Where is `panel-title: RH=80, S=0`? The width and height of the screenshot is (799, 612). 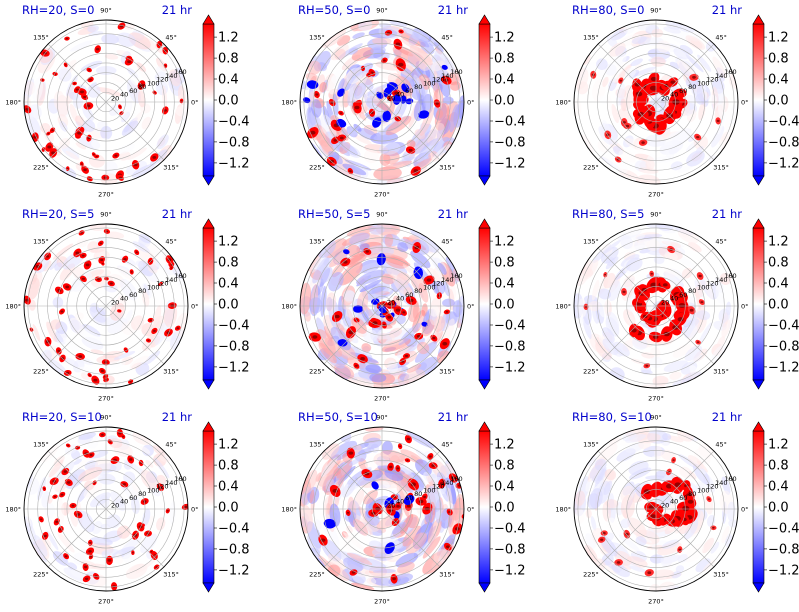 panel-title: RH=80, S=0 is located at coordinates (608, 10).